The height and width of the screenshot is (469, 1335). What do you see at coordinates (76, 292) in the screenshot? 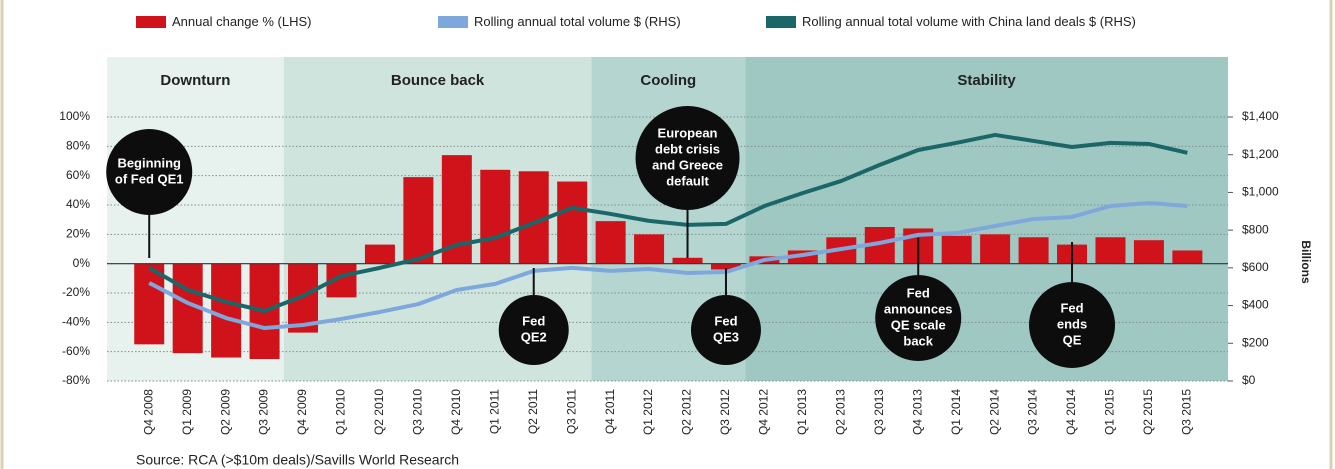
I see `y-tick-label: -20%` at bounding box center [76, 292].